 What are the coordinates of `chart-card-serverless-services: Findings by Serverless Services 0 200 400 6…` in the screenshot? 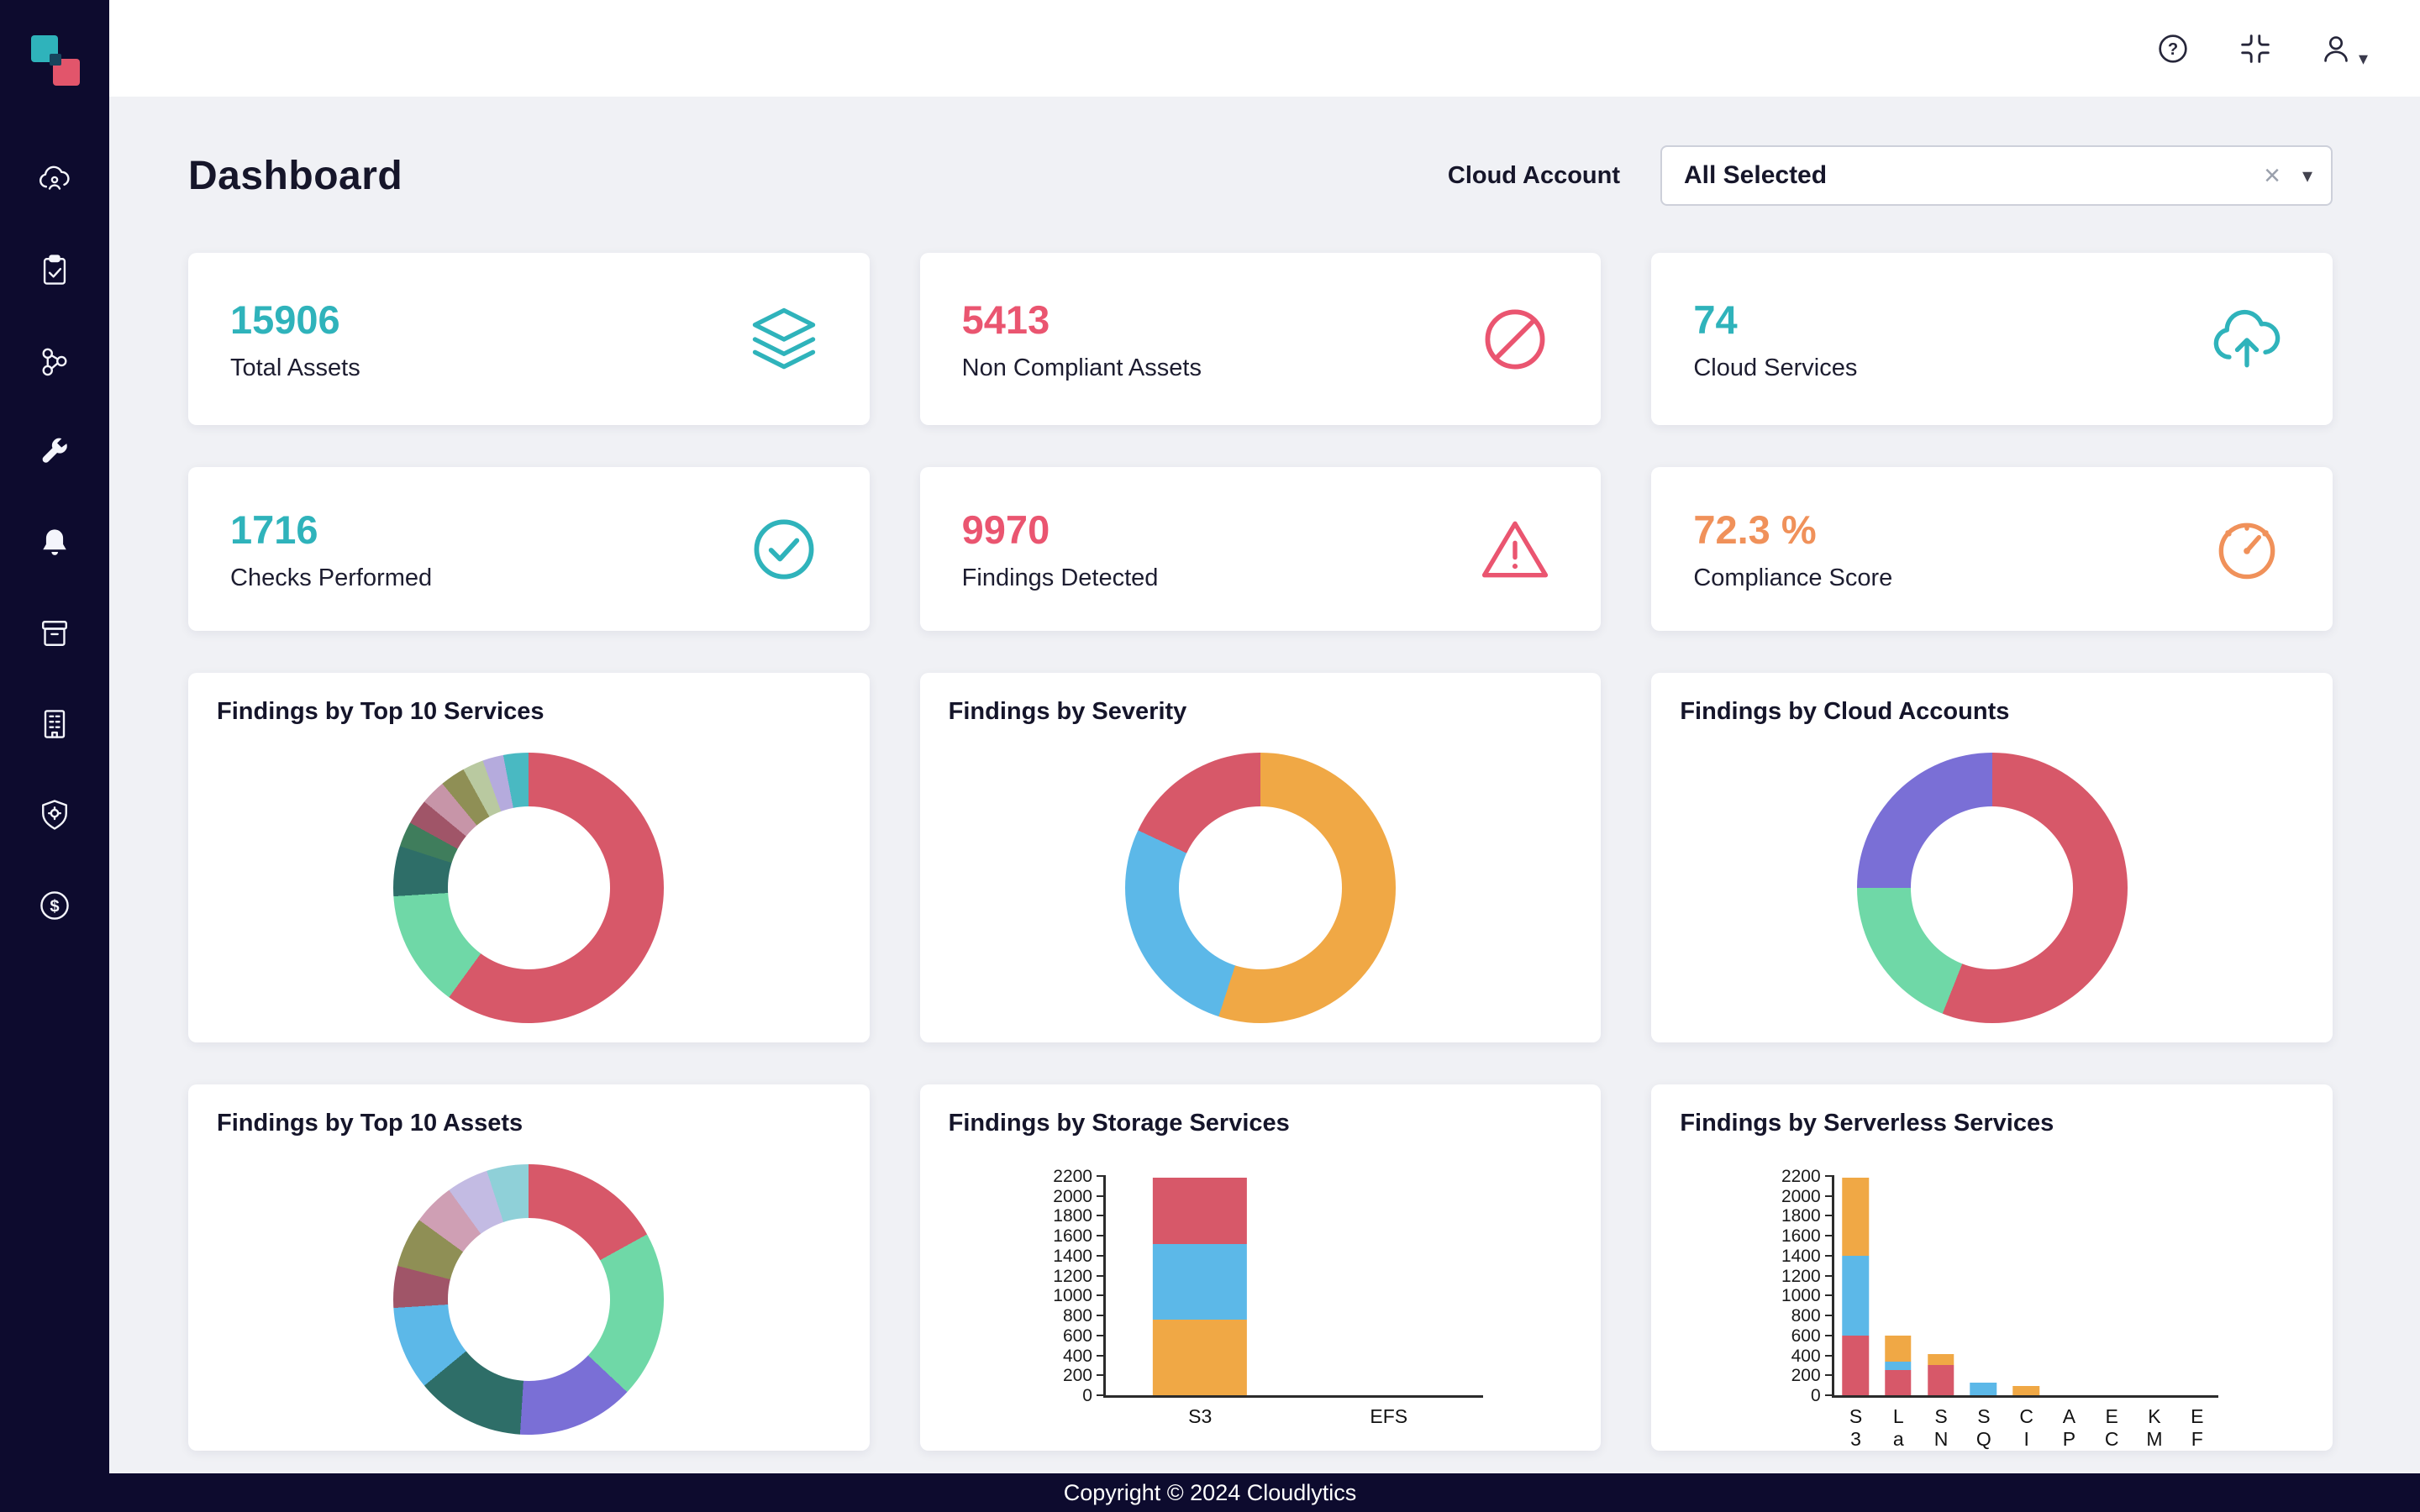 It's located at (1992, 1267).